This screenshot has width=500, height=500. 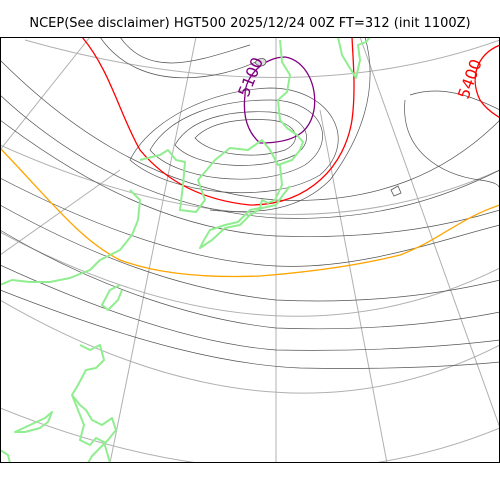 I want to click on coastline-norway-fjords, so click(x=91, y=428).